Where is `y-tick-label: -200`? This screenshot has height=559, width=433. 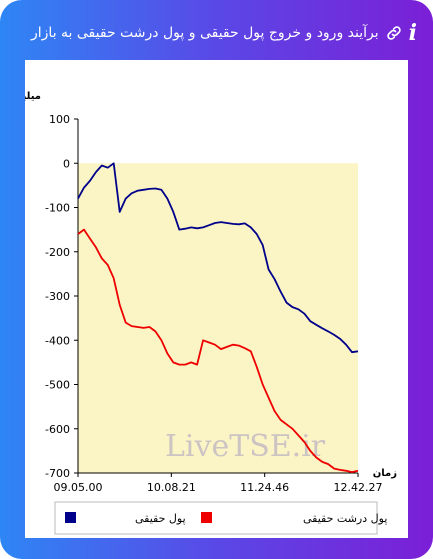
y-tick-label: -200 is located at coordinates (57, 252).